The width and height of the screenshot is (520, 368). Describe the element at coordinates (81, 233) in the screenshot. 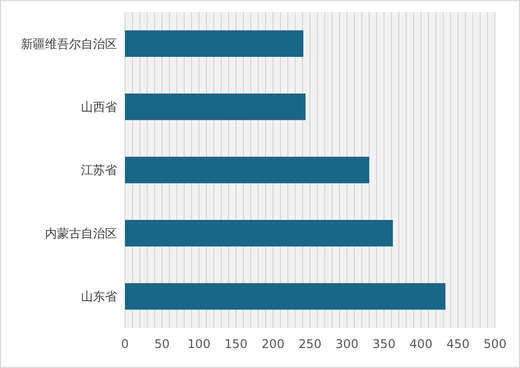

I see `y-tick-label: 内蒙古自治区` at that location.